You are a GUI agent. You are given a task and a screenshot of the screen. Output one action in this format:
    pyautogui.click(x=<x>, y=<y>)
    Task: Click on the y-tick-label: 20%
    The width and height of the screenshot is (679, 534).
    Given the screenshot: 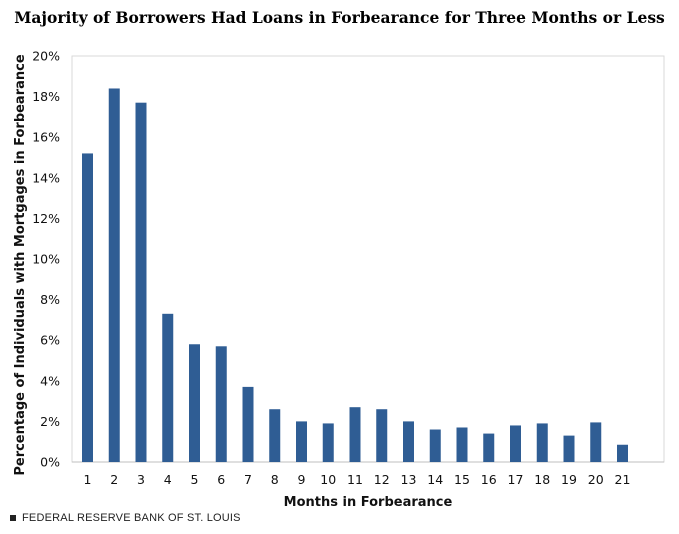 What is the action you would take?
    pyautogui.click(x=46, y=56)
    